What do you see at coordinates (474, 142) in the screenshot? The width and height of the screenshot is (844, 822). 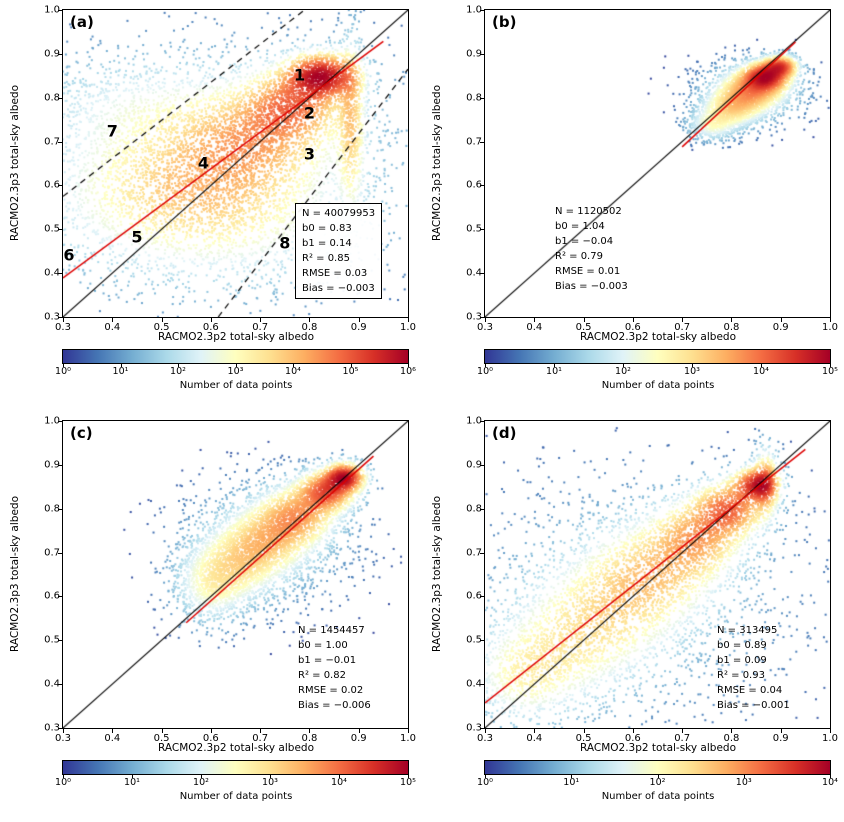 I see `y-tick-label: 0.7` at bounding box center [474, 142].